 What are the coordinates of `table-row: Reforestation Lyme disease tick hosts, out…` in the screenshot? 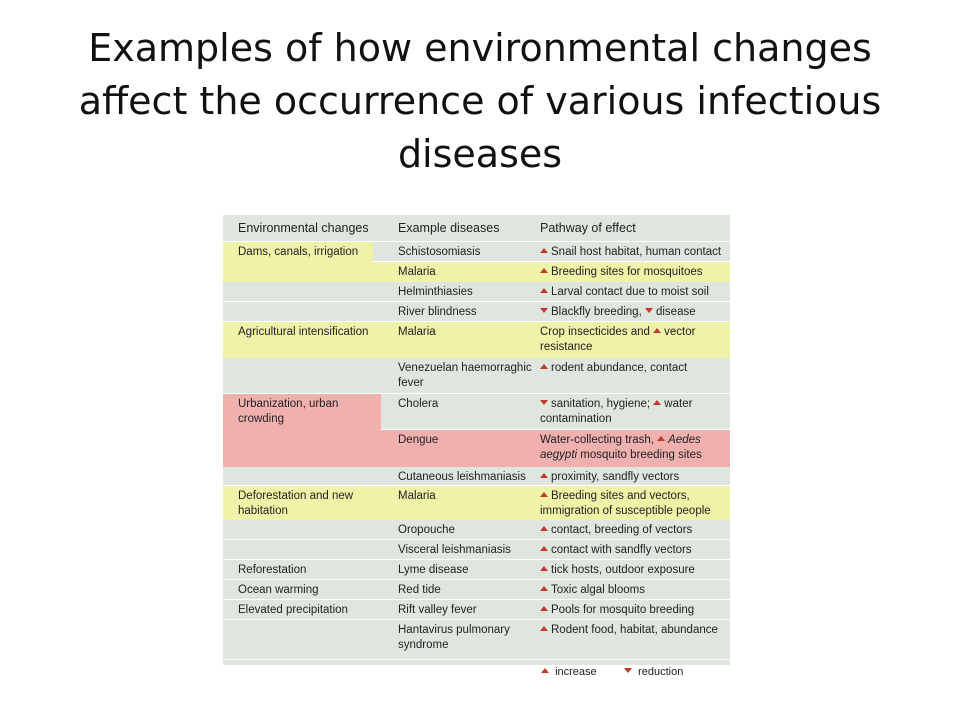 It's located at (476, 570).